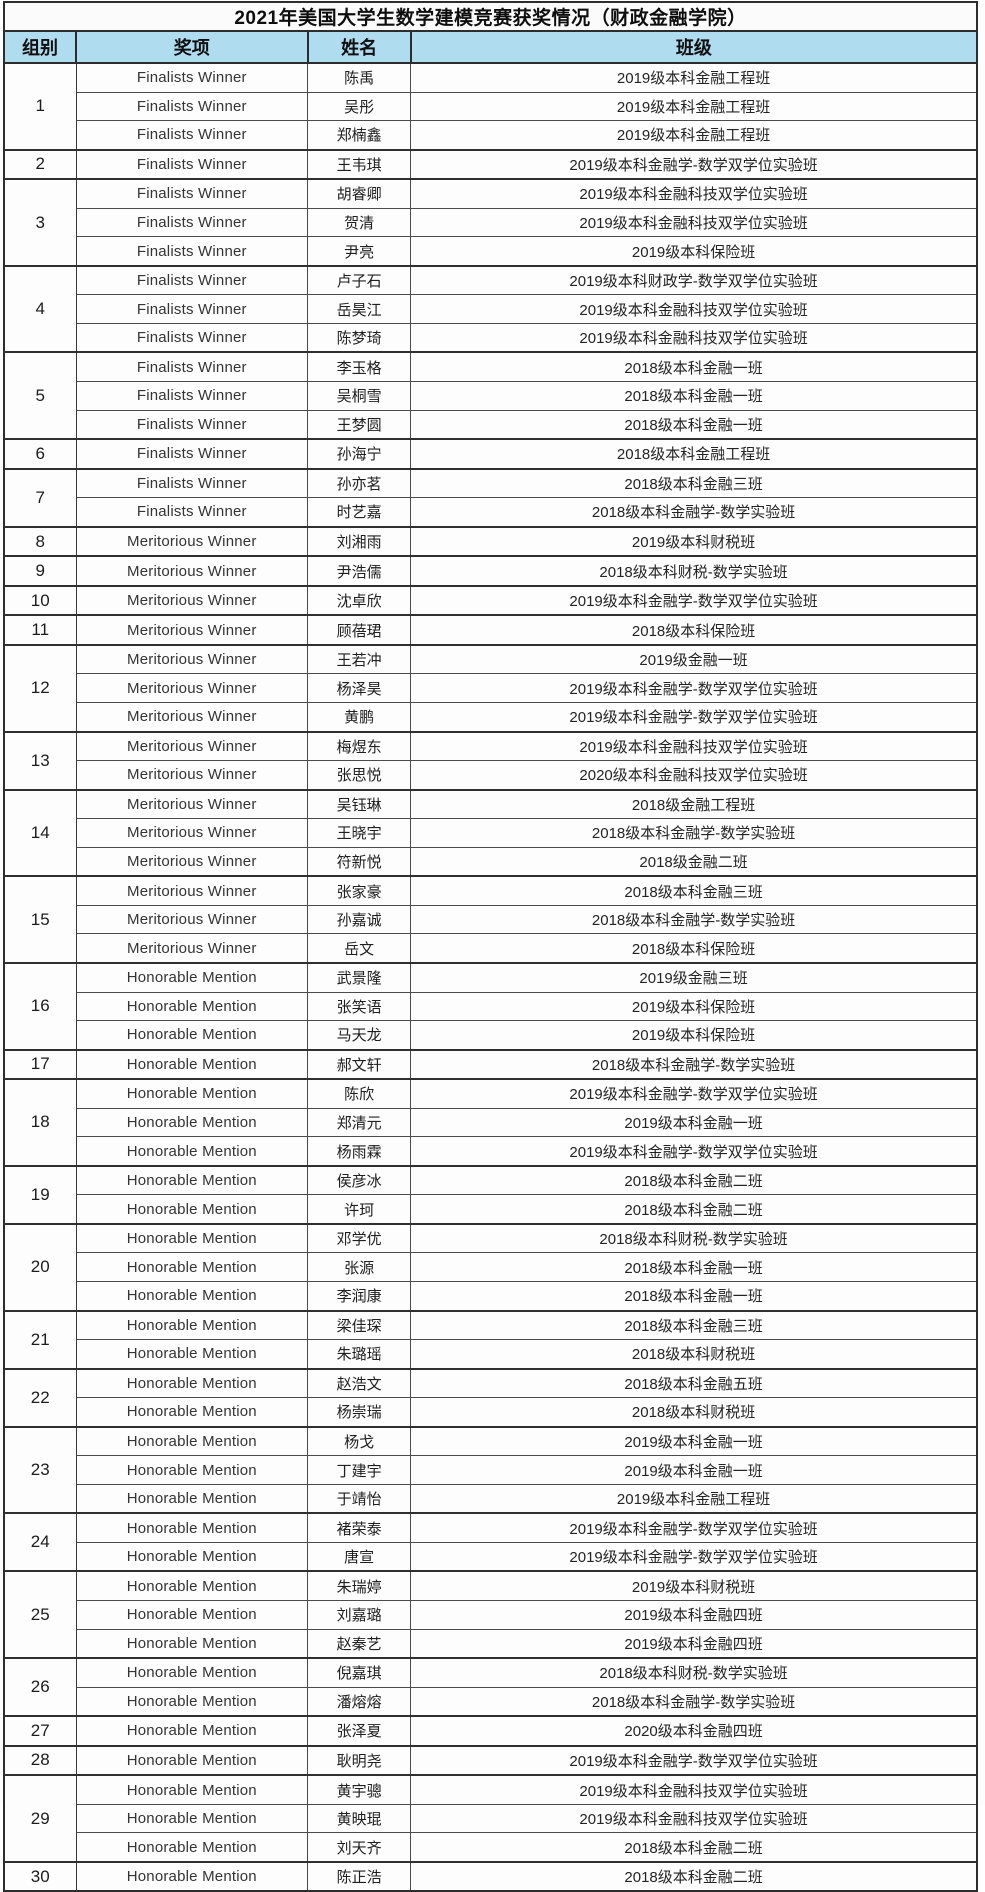 The width and height of the screenshot is (985, 1892). Describe the element at coordinates (40, 1542) in the screenshot. I see `group-number-cell: 24` at that location.